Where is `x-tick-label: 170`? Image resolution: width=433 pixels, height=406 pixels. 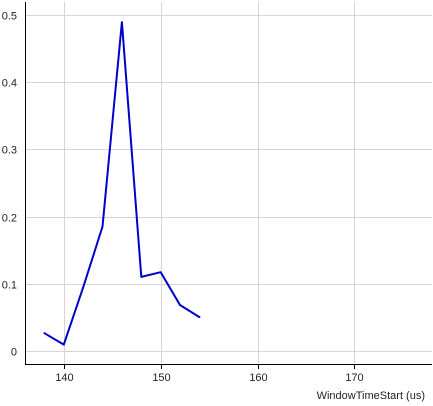
x-tick-label: 170 is located at coordinates (354, 378).